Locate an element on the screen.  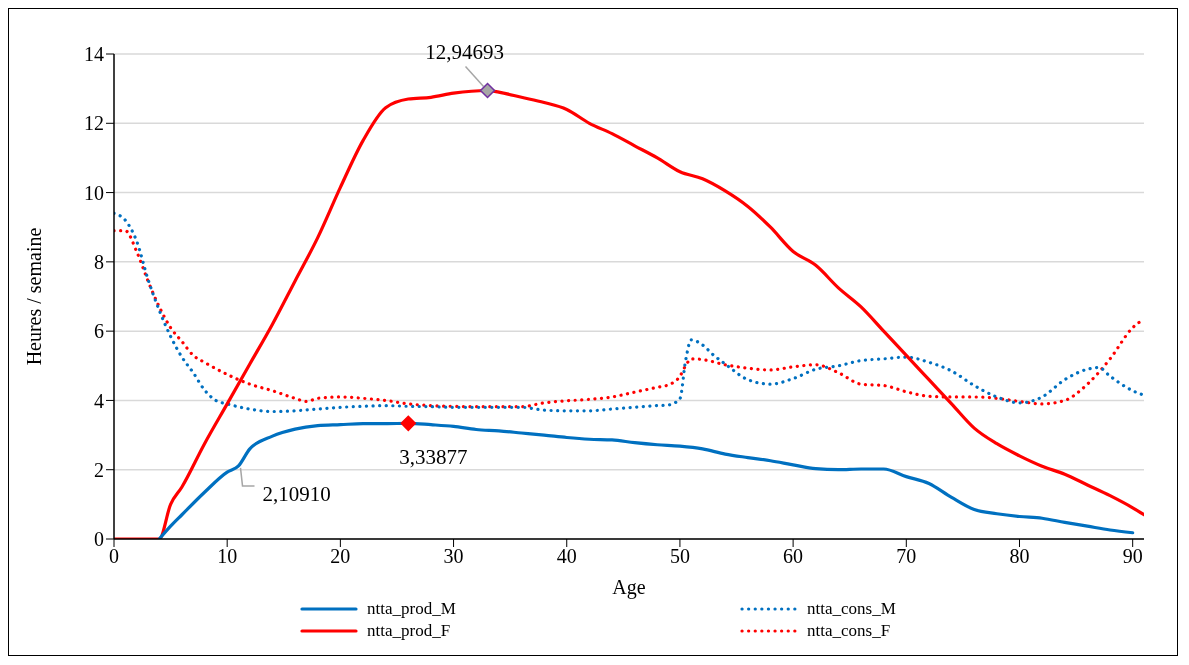
x-tick-label: 50 is located at coordinates (679, 556).